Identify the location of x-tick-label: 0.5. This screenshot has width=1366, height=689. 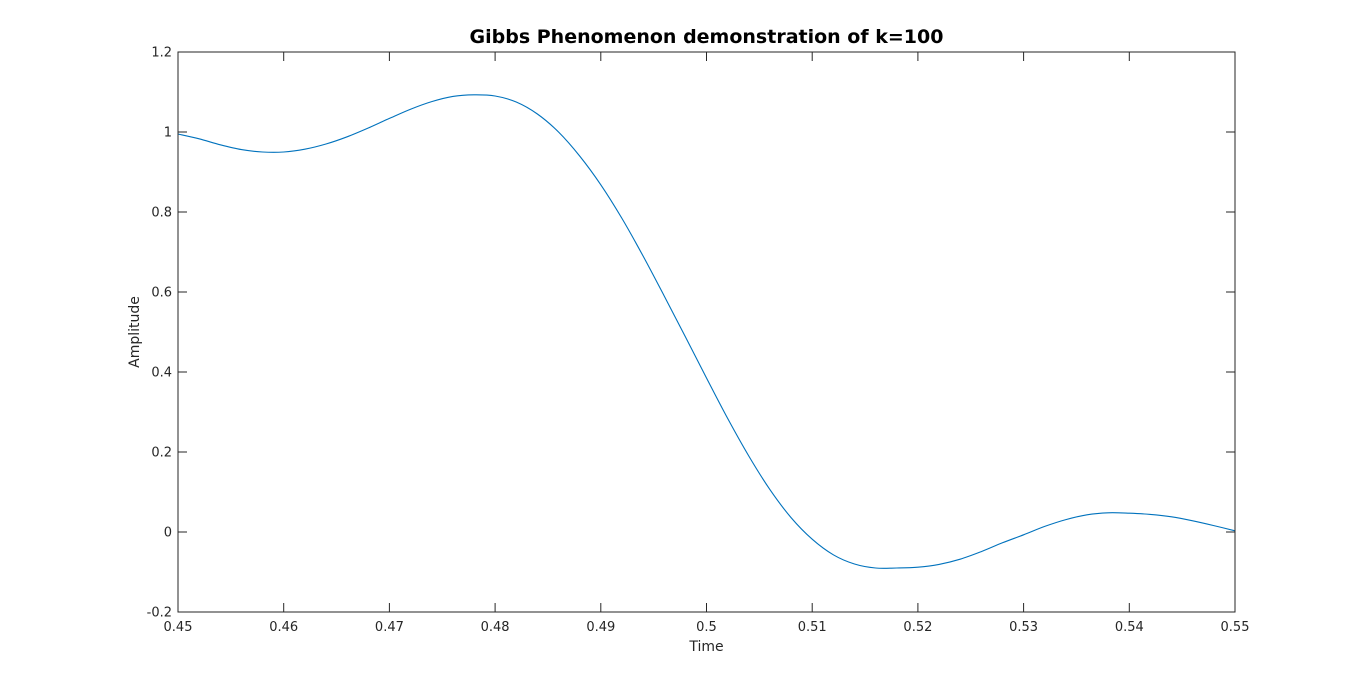
(706, 627).